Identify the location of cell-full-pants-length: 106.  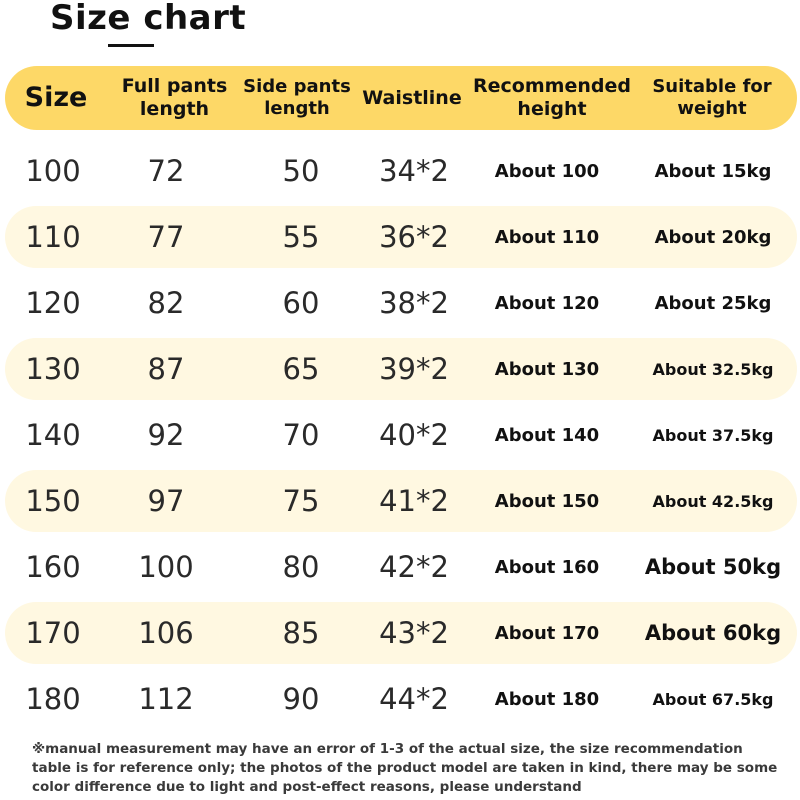
(166, 633).